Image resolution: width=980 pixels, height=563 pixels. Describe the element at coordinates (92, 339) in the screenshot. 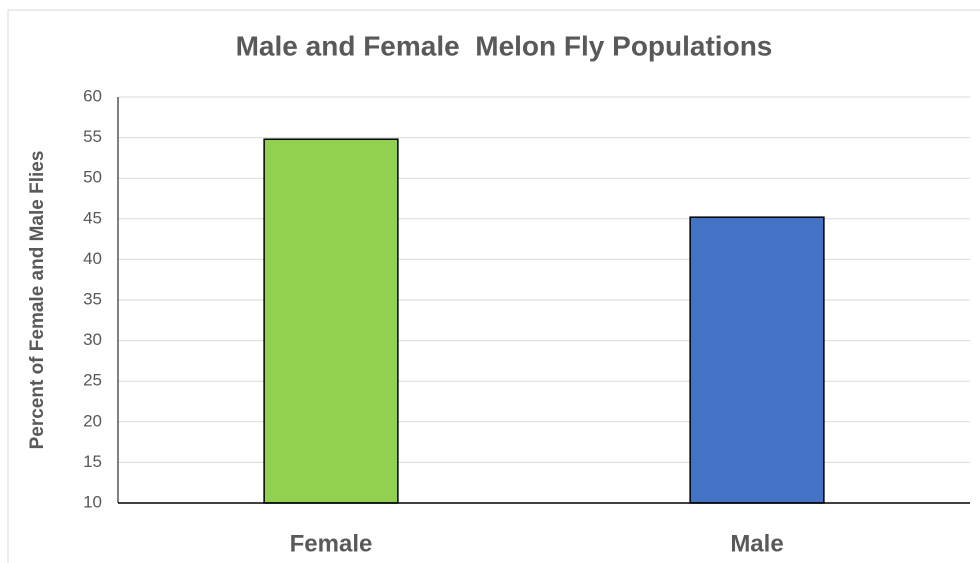

I see `y-tick-label: 30` at that location.